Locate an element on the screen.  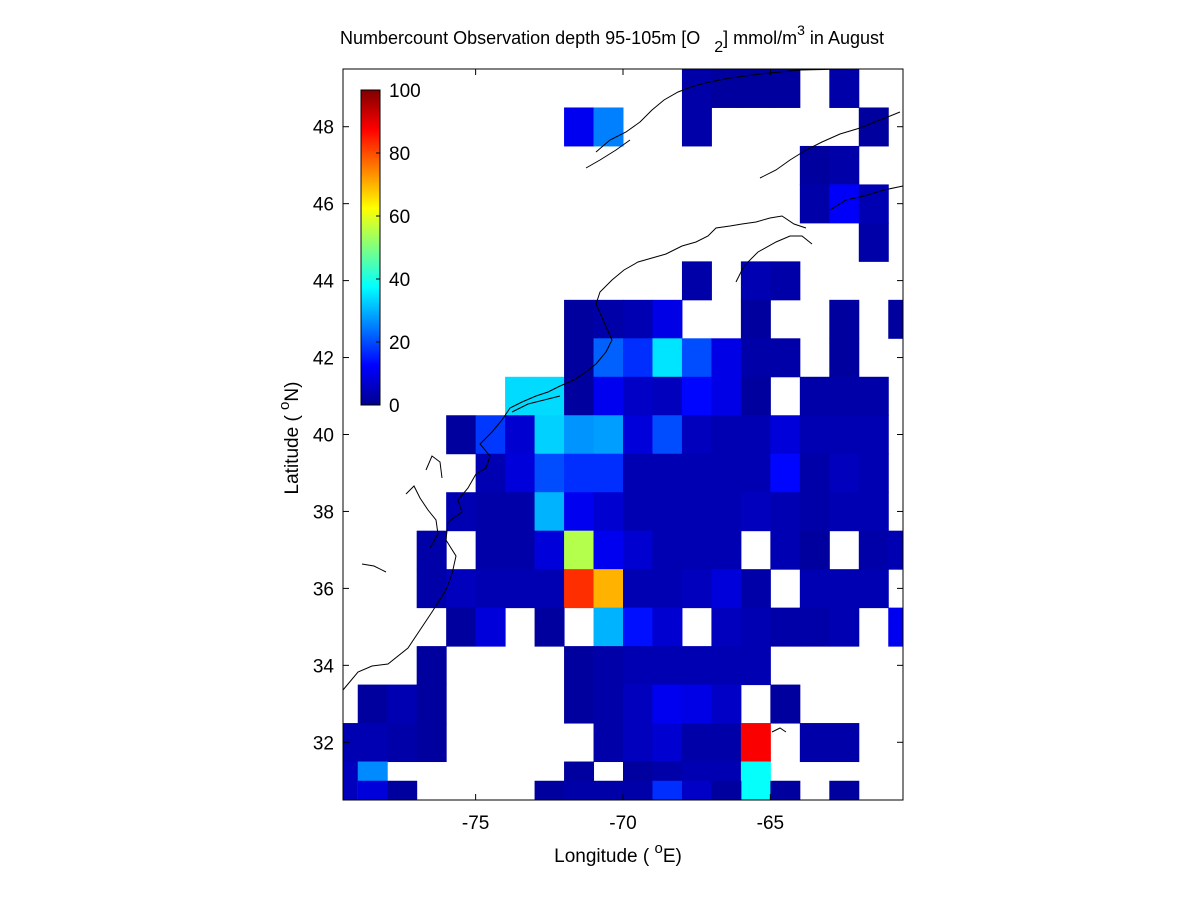
x-tick-label: -70 is located at coordinates (622, 823).